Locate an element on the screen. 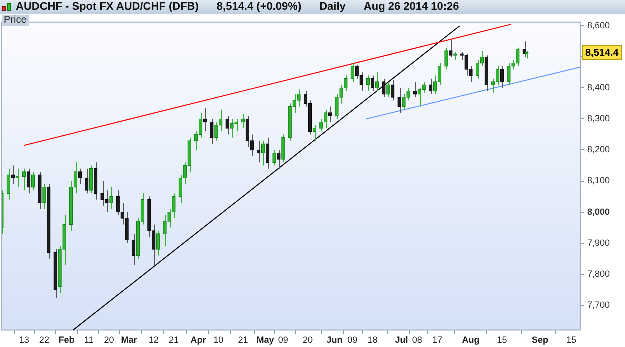  y-tick-label: 7,900 is located at coordinates (598, 243).